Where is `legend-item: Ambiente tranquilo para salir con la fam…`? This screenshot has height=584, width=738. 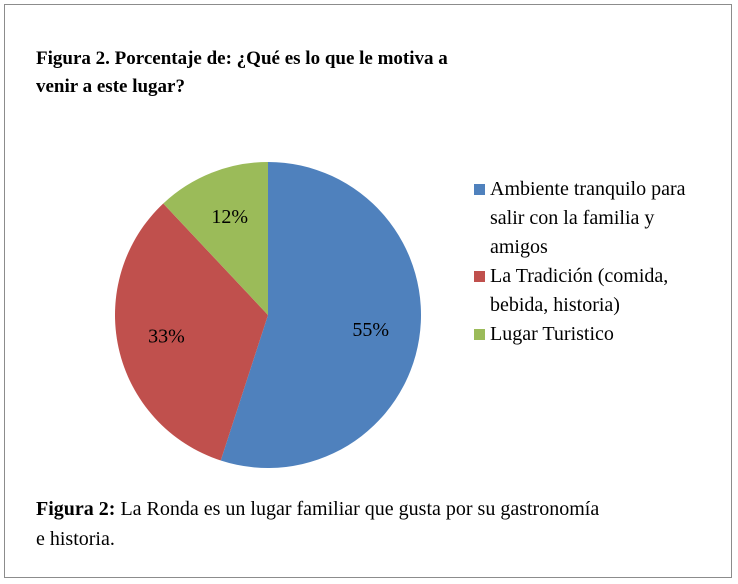 legend-item: Ambiente tranquilo para salir con la fam… is located at coordinates (599, 218).